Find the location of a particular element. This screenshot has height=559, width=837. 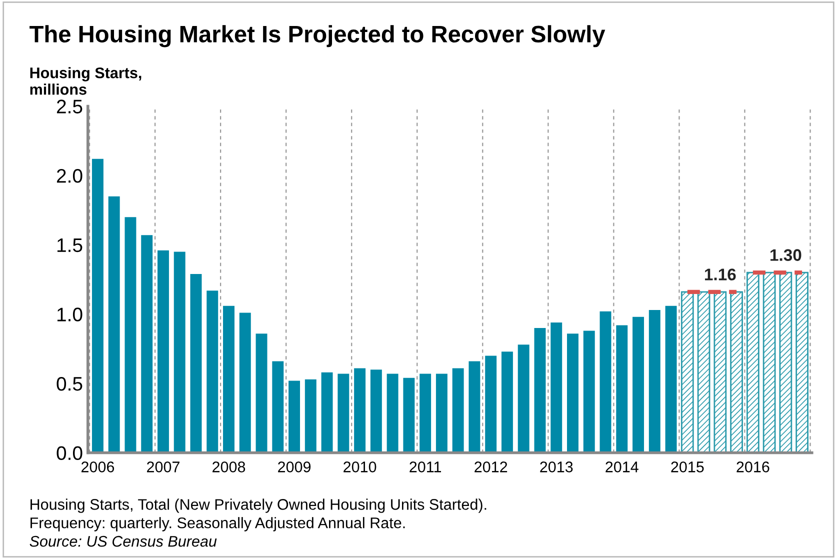

x-tick-label: 2007 is located at coordinates (163, 467).